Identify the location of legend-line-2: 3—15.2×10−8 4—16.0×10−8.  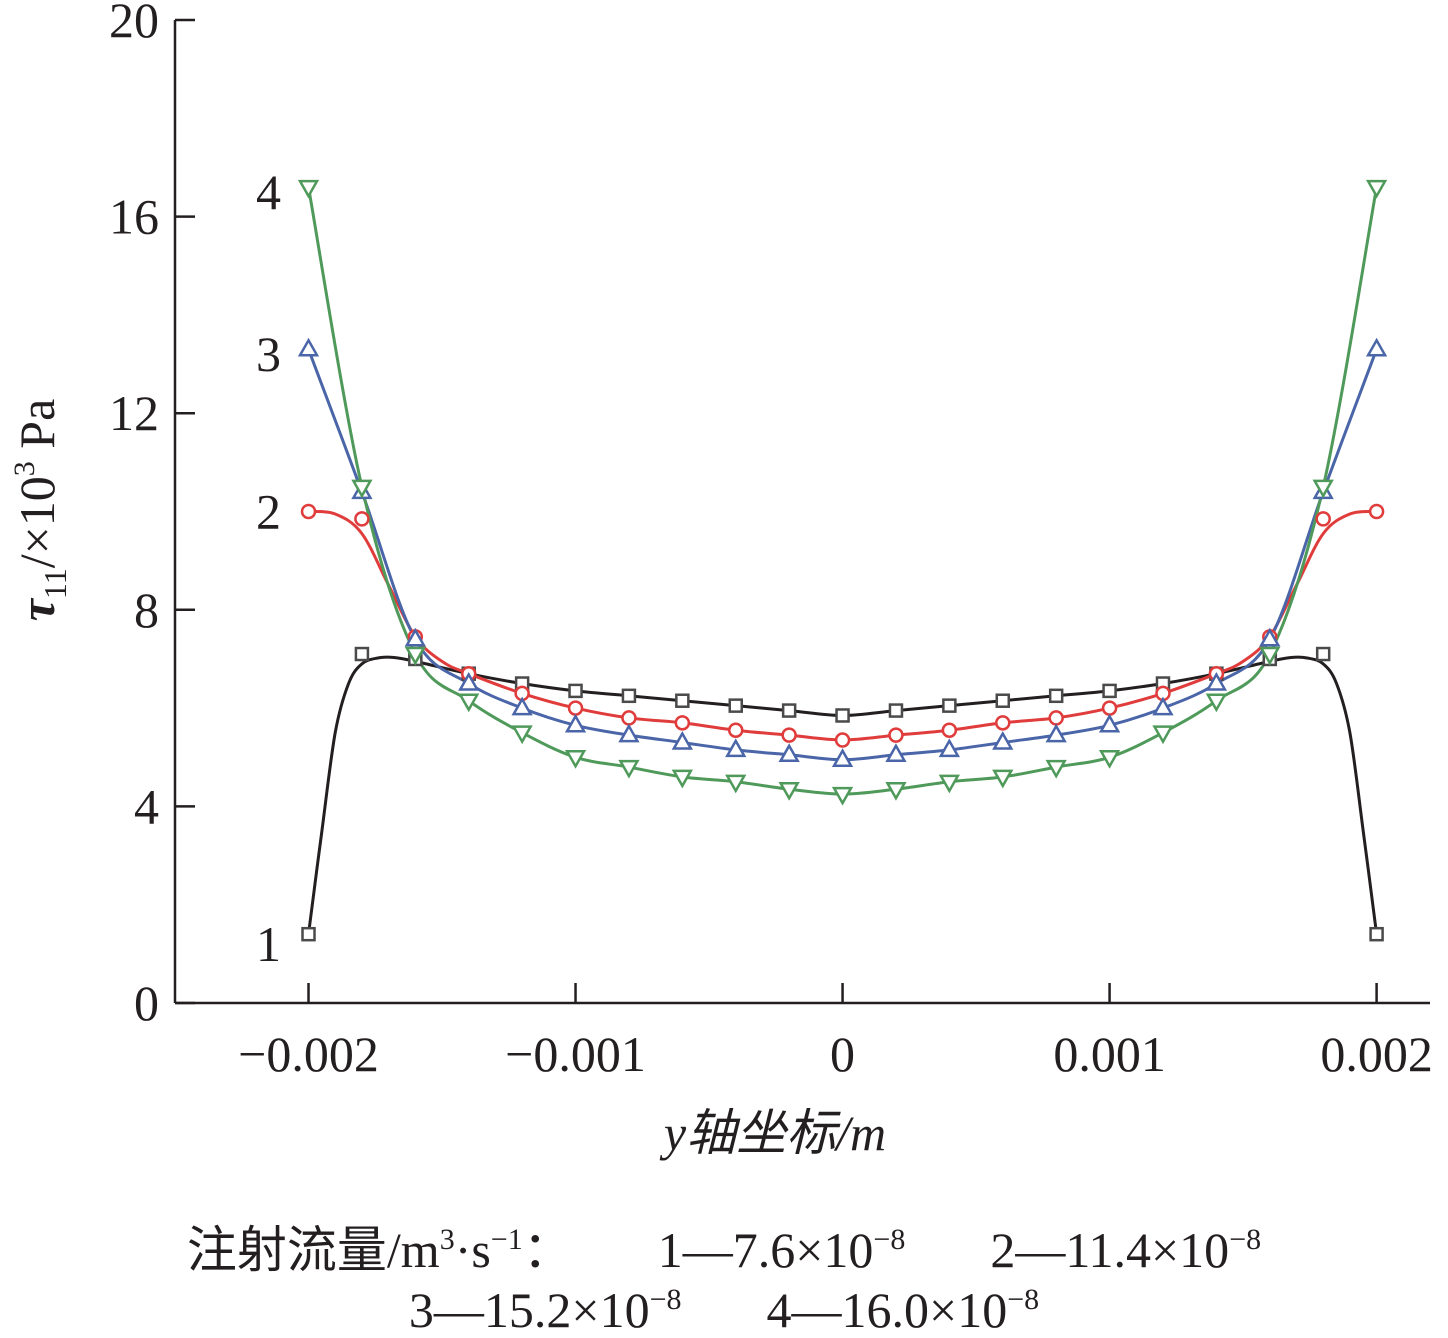
(724, 1305).